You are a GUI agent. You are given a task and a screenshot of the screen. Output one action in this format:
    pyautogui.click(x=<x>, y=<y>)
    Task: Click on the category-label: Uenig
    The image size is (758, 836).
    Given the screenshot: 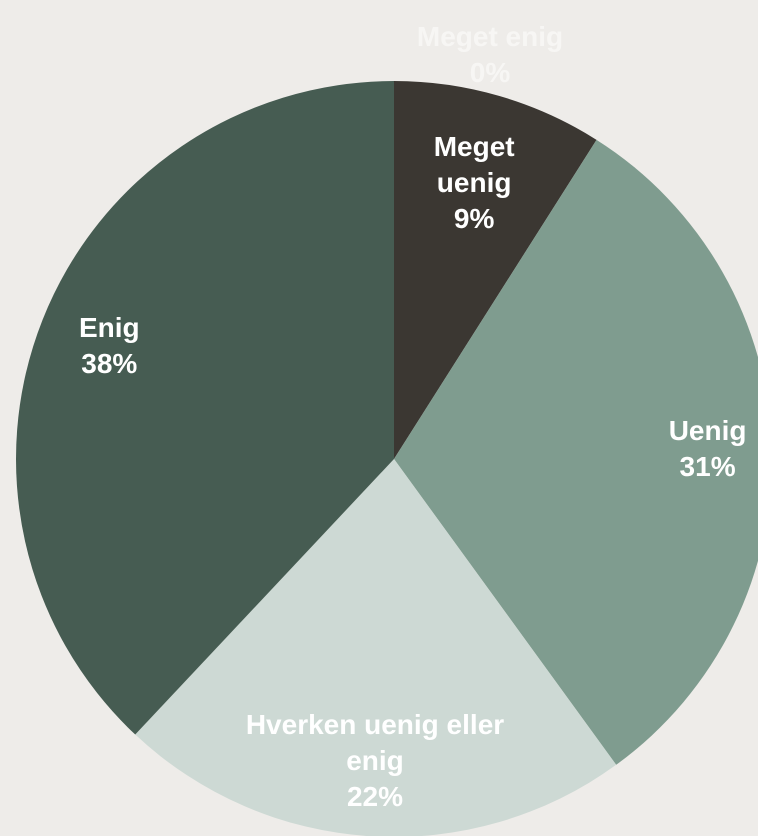 What is the action you would take?
    pyautogui.click(x=707, y=431)
    